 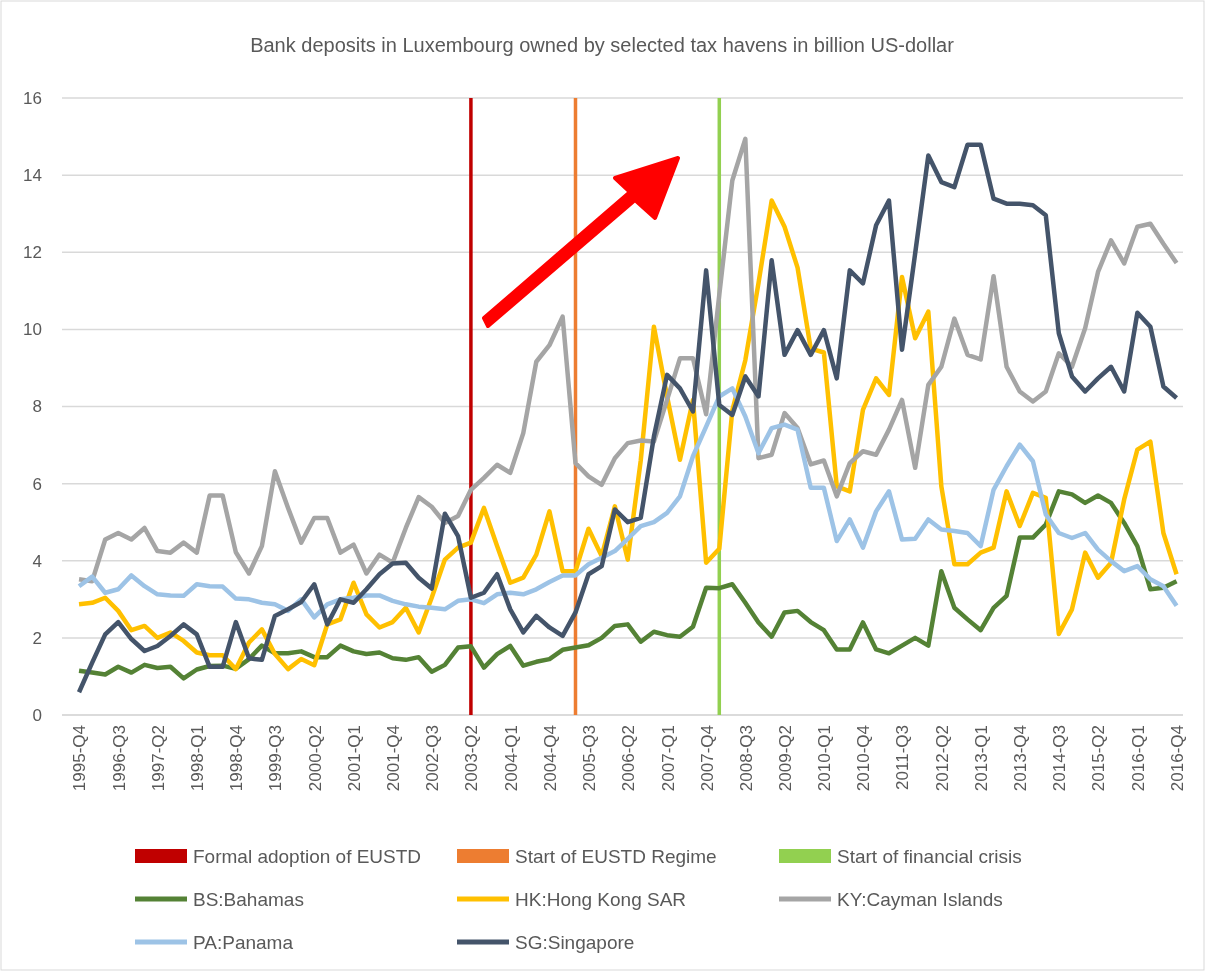 I want to click on x-tick-label: 2015-Q2, so click(x=1099, y=758).